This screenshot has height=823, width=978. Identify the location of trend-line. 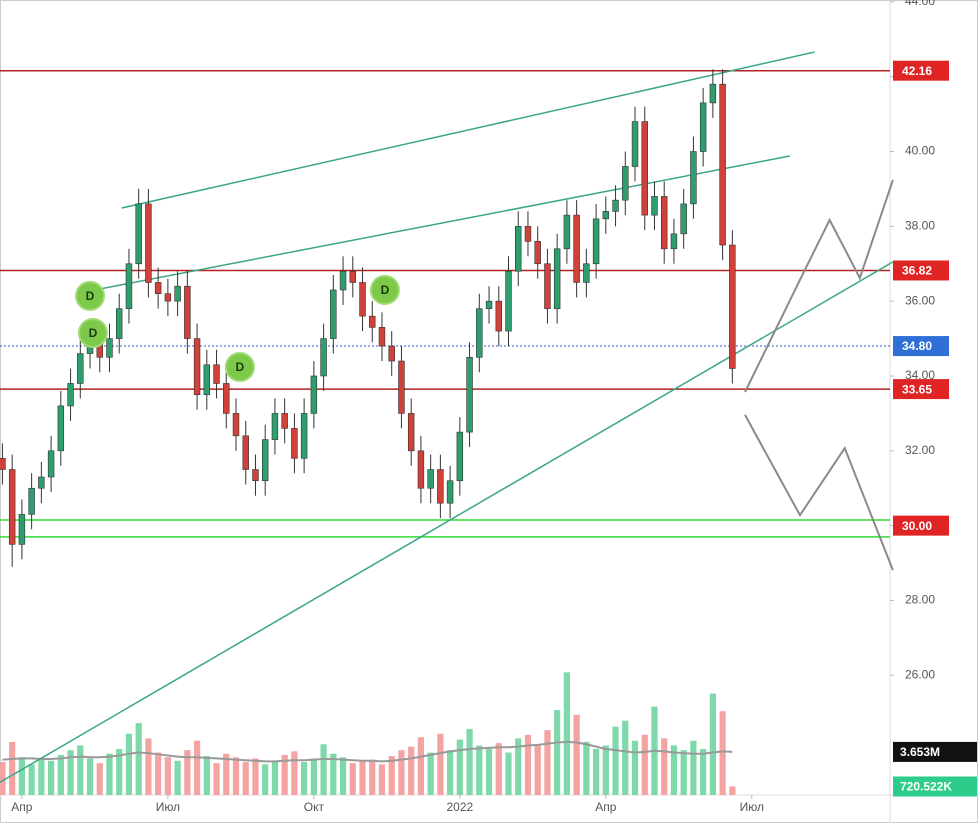
(468, 130).